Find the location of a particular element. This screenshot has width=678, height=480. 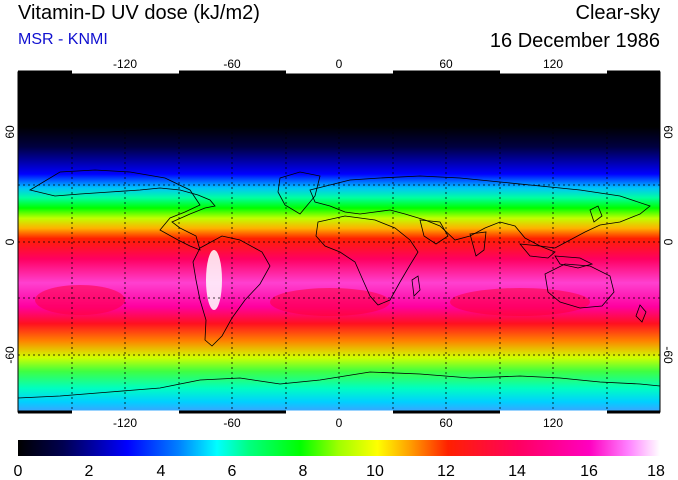

lon-top-label: -60 is located at coordinates (232, 64).